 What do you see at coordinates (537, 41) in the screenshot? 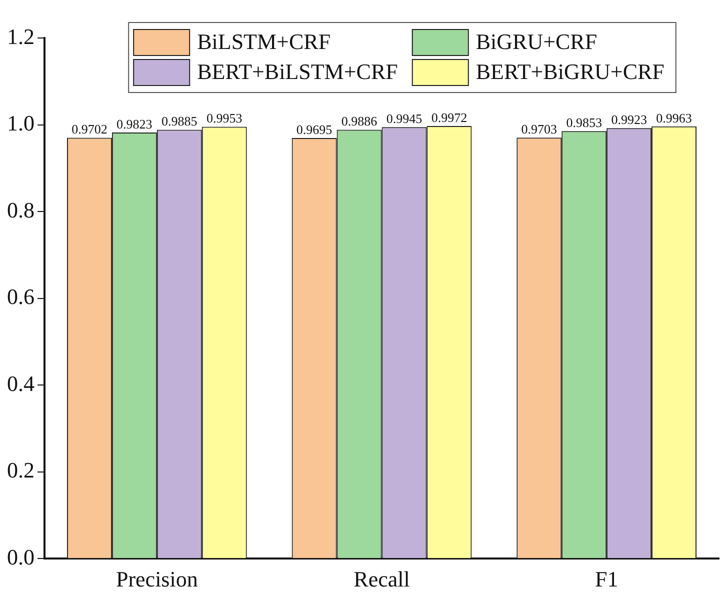
I see `legend-label: BiGRU+CRF` at bounding box center [537, 41].